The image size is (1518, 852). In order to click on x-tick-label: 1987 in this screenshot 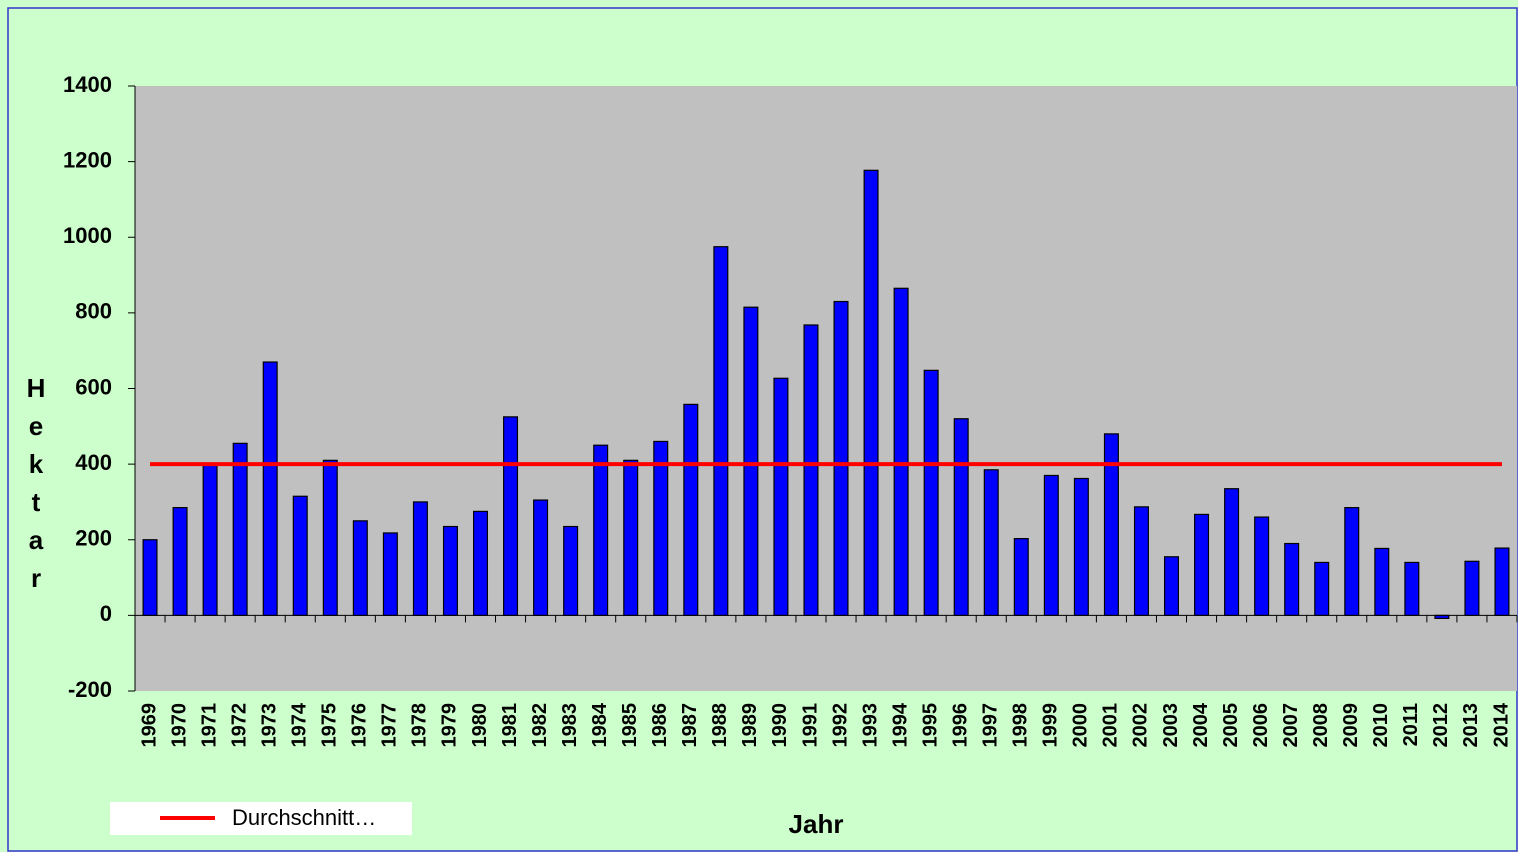, I will do `click(690, 725)`.